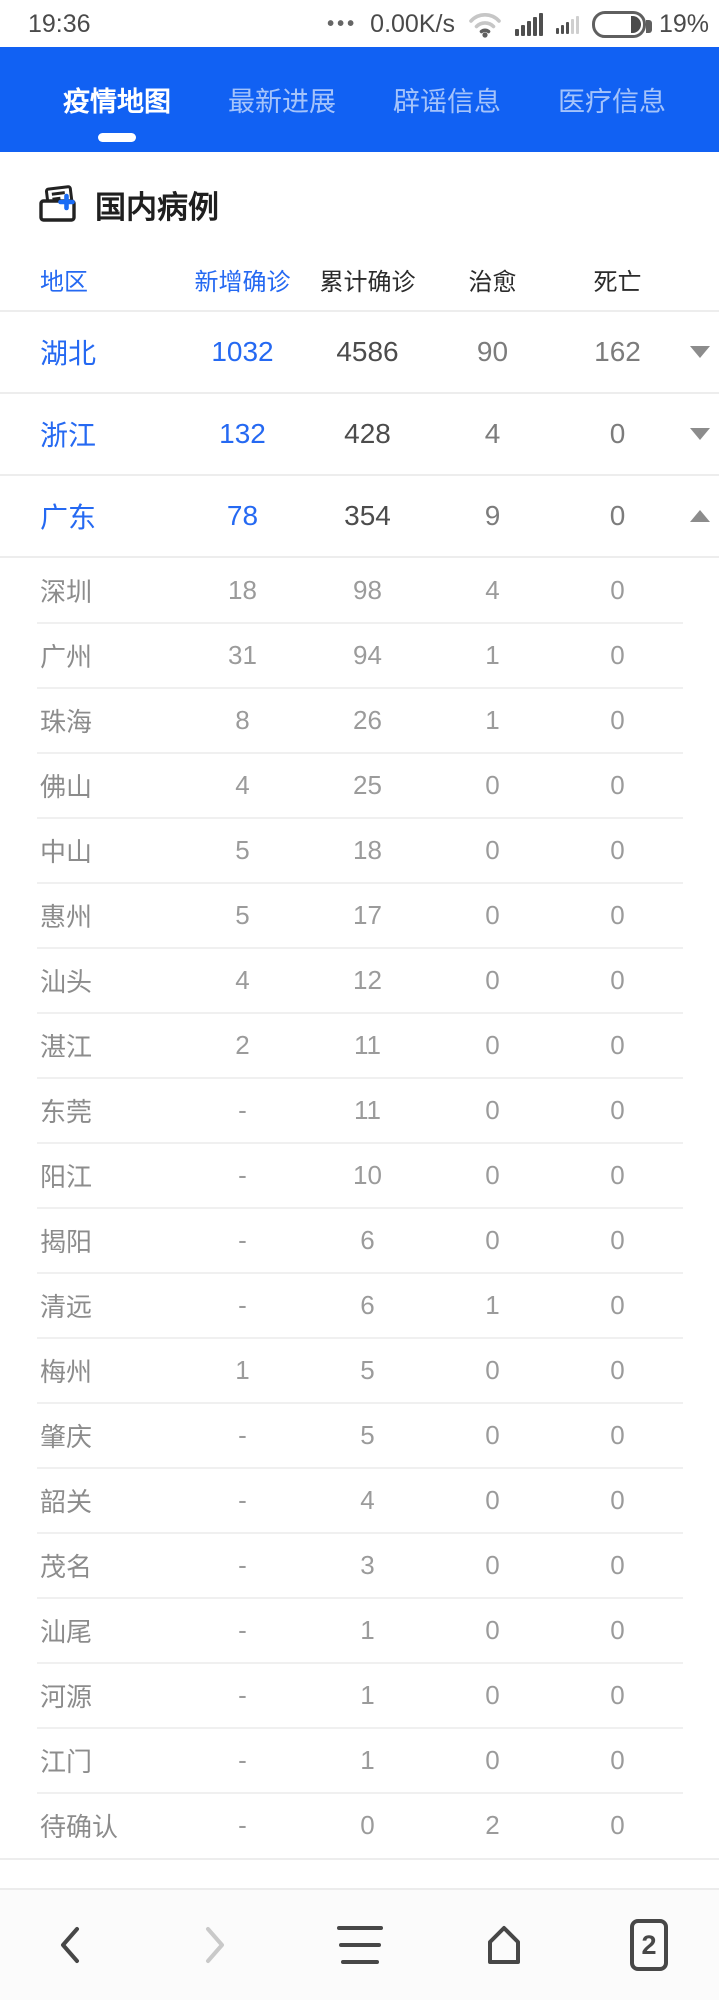 Image resolution: width=719 pixels, height=2000 pixels. I want to click on city-row: 湛江 2 11 0 0, so click(359, 1045).